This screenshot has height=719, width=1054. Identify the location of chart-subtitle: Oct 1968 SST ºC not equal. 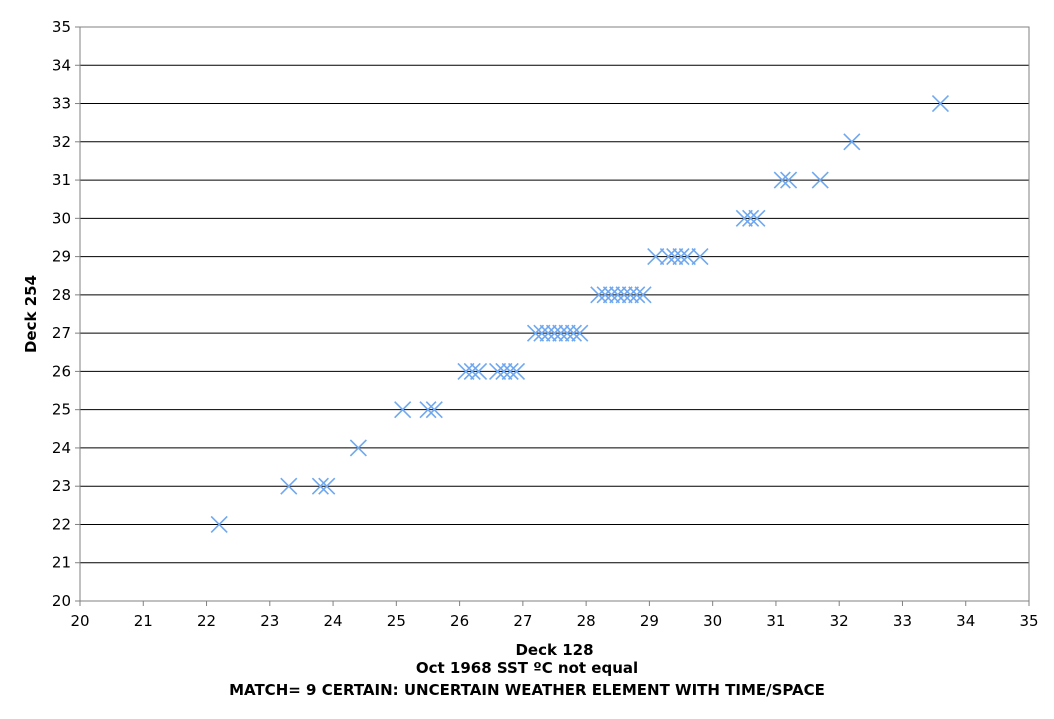
(527, 668).